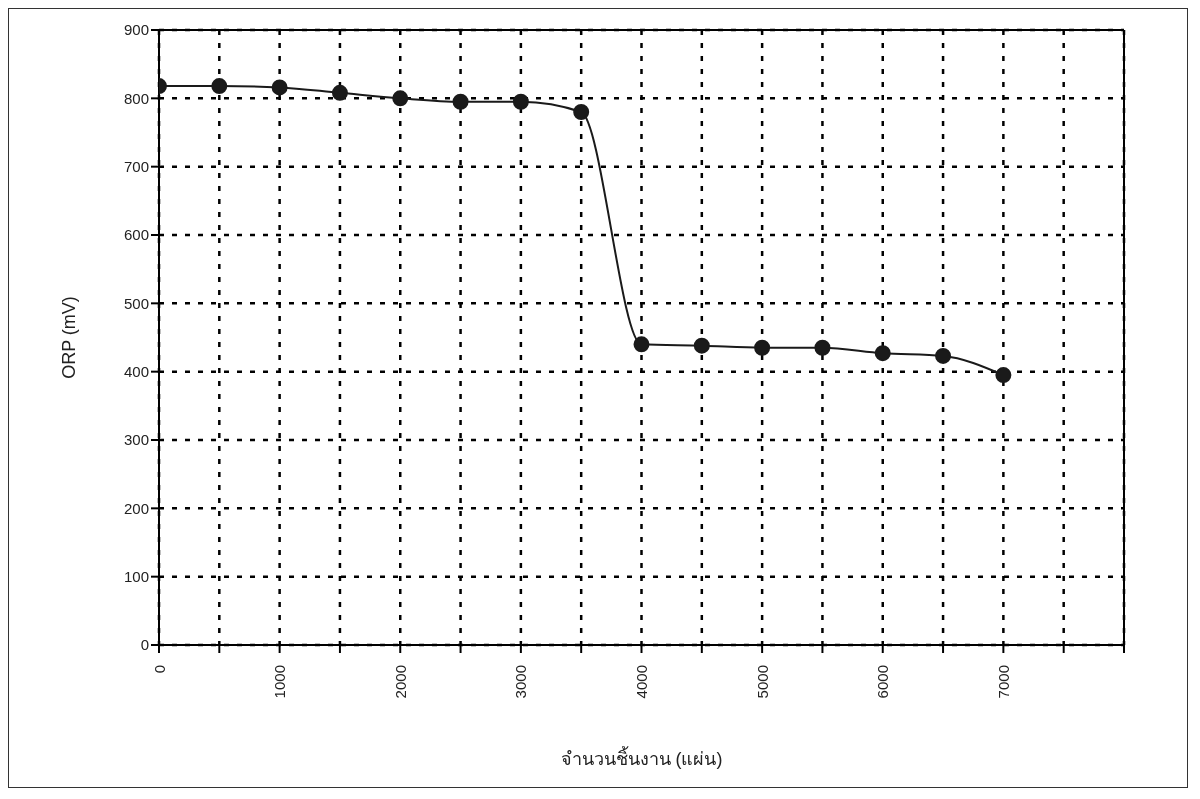 Image resolution: width=1200 pixels, height=799 pixels. Describe the element at coordinates (1003, 682) in the screenshot. I see `x-tick-label: 7000` at that location.